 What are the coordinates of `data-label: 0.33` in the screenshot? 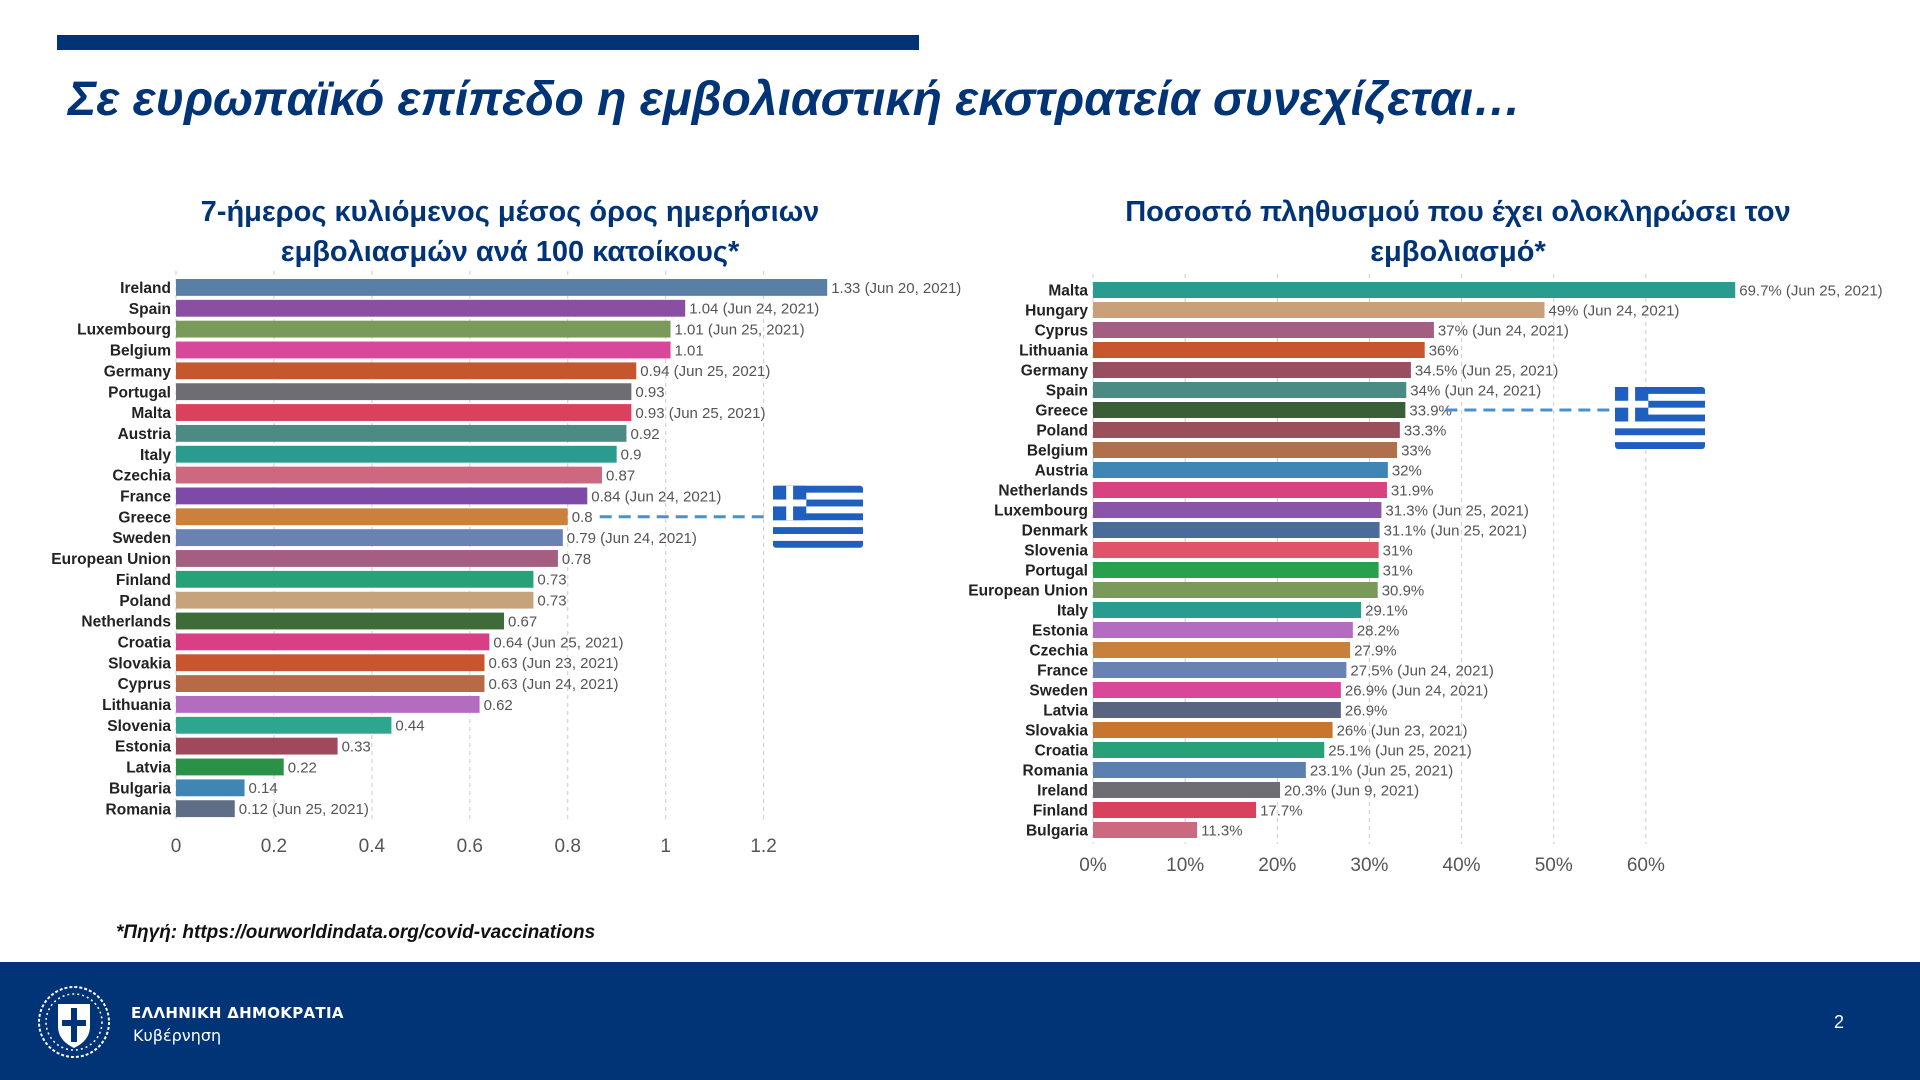 It's located at (356, 747).